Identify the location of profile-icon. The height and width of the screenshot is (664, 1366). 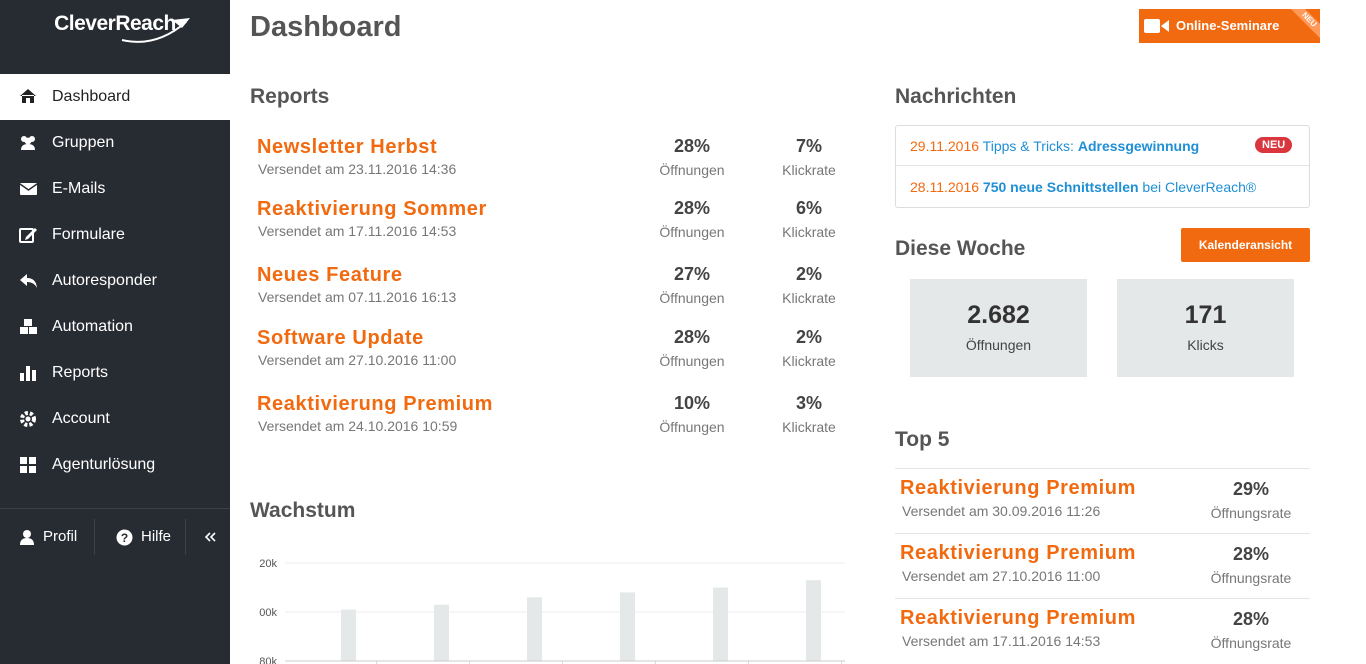
(27, 537).